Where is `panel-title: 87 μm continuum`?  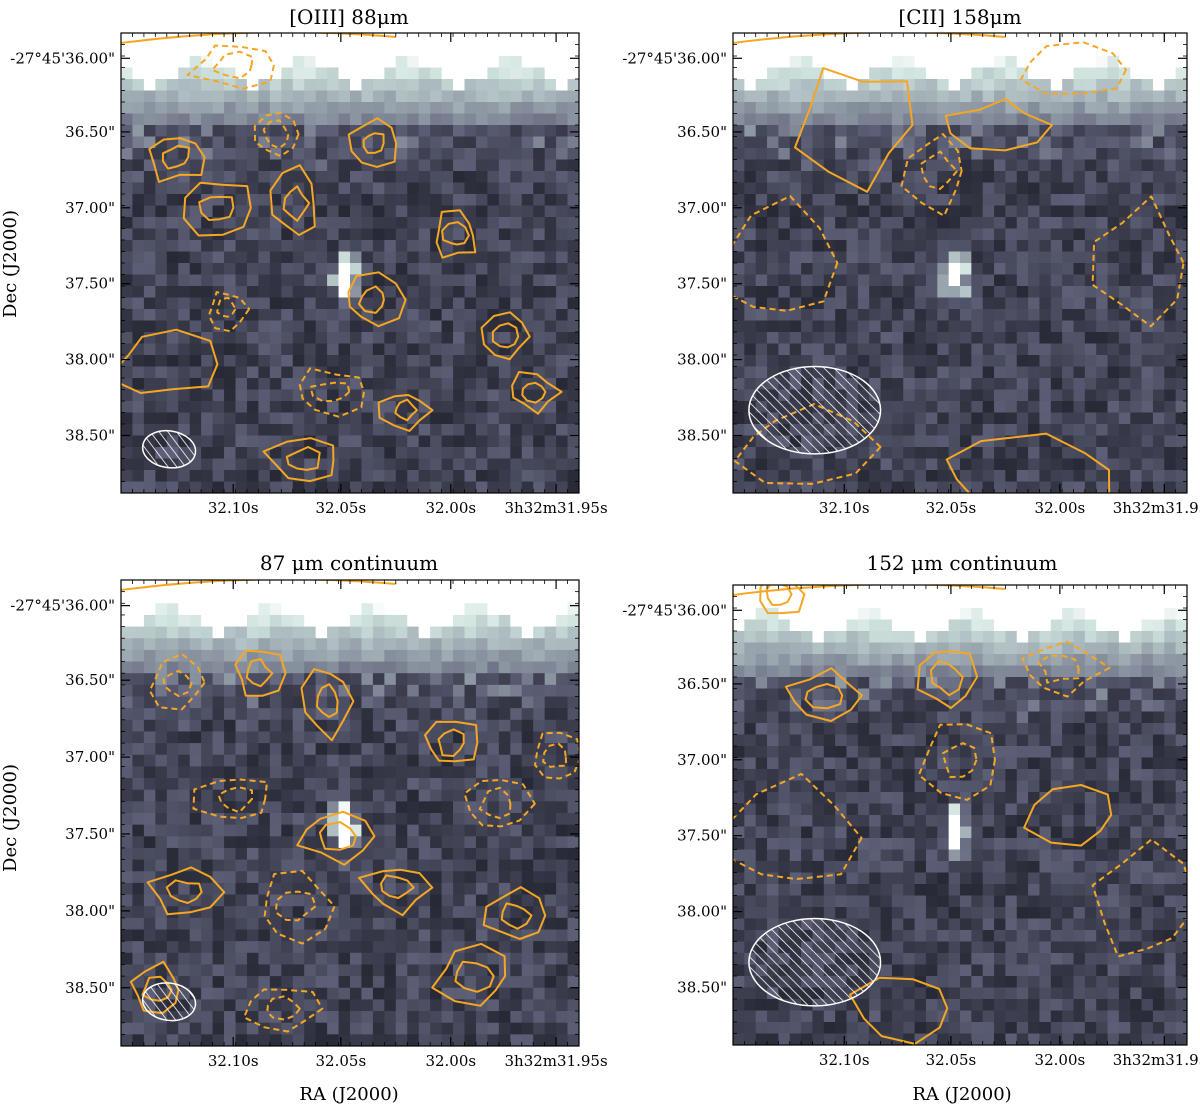 panel-title: 87 μm continuum is located at coordinates (349, 563).